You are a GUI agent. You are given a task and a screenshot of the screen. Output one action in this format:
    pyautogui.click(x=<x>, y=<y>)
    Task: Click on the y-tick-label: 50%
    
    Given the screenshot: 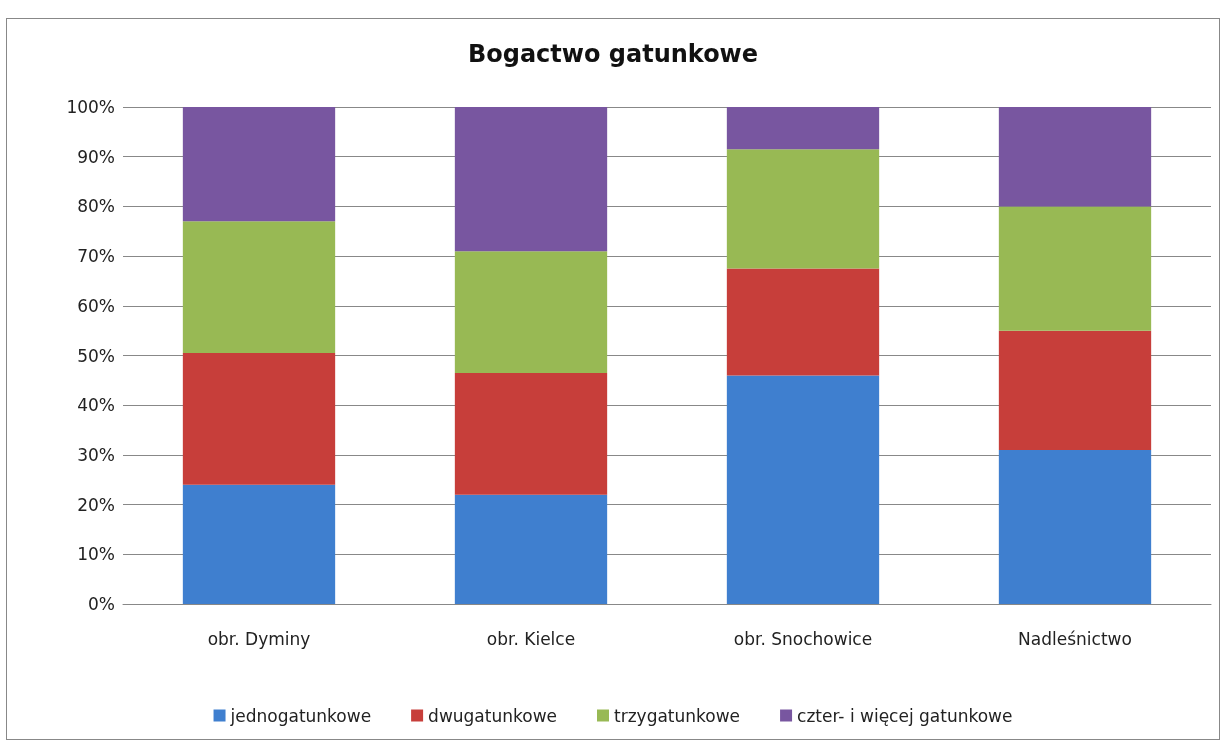 What is the action you would take?
    pyautogui.click(x=96, y=355)
    